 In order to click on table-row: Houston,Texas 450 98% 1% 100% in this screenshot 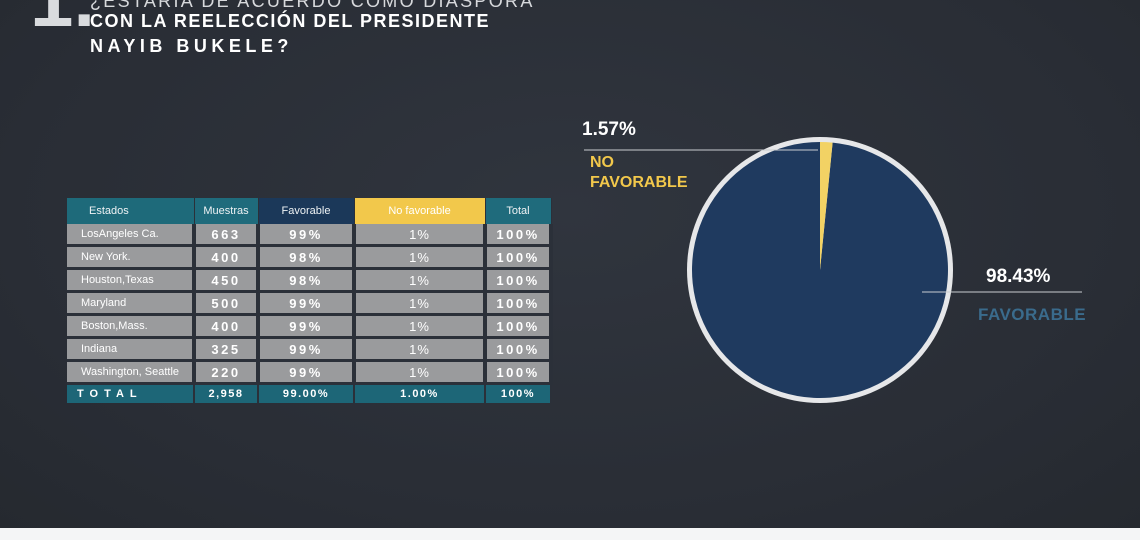, I will do `click(310, 280)`.